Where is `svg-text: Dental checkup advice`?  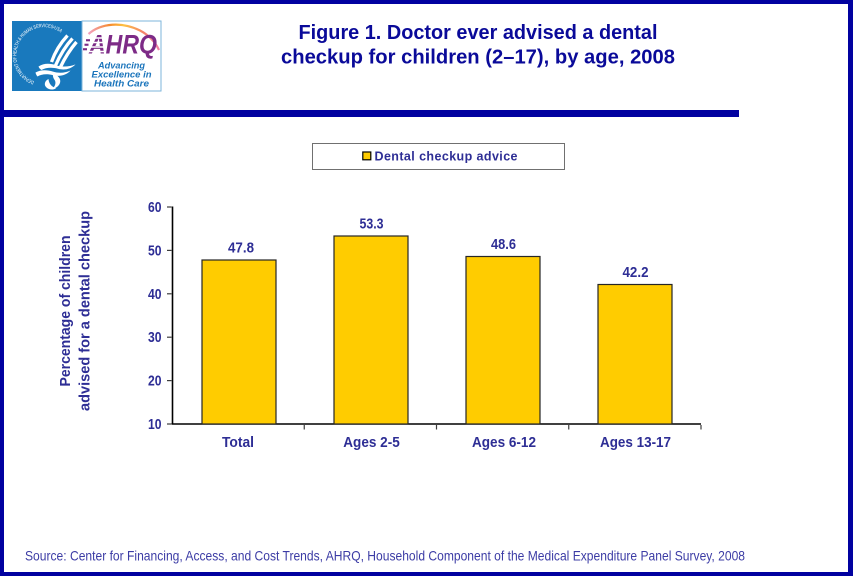
svg-text: Dental checkup advice is located at coordinates (446, 156).